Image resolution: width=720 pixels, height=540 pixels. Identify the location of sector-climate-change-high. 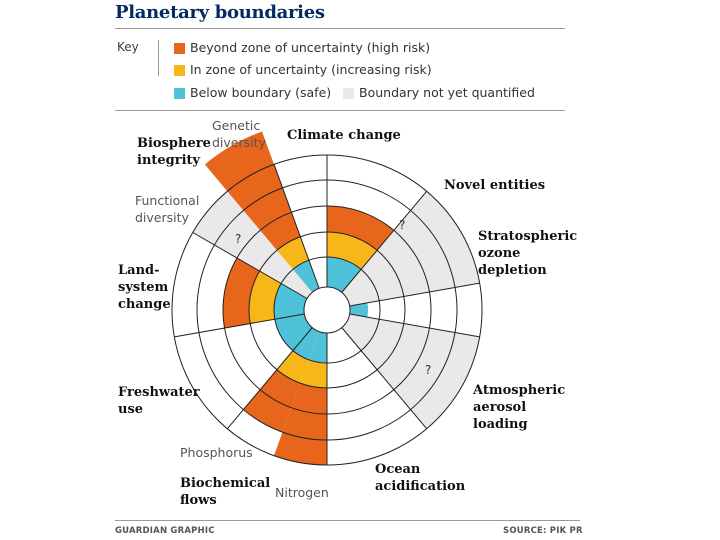
(360, 228).